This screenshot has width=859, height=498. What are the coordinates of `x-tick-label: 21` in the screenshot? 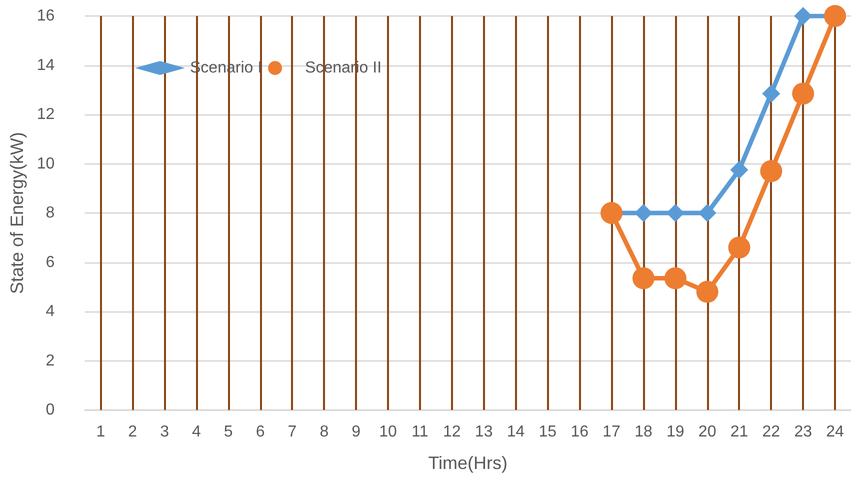 It's located at (739, 432).